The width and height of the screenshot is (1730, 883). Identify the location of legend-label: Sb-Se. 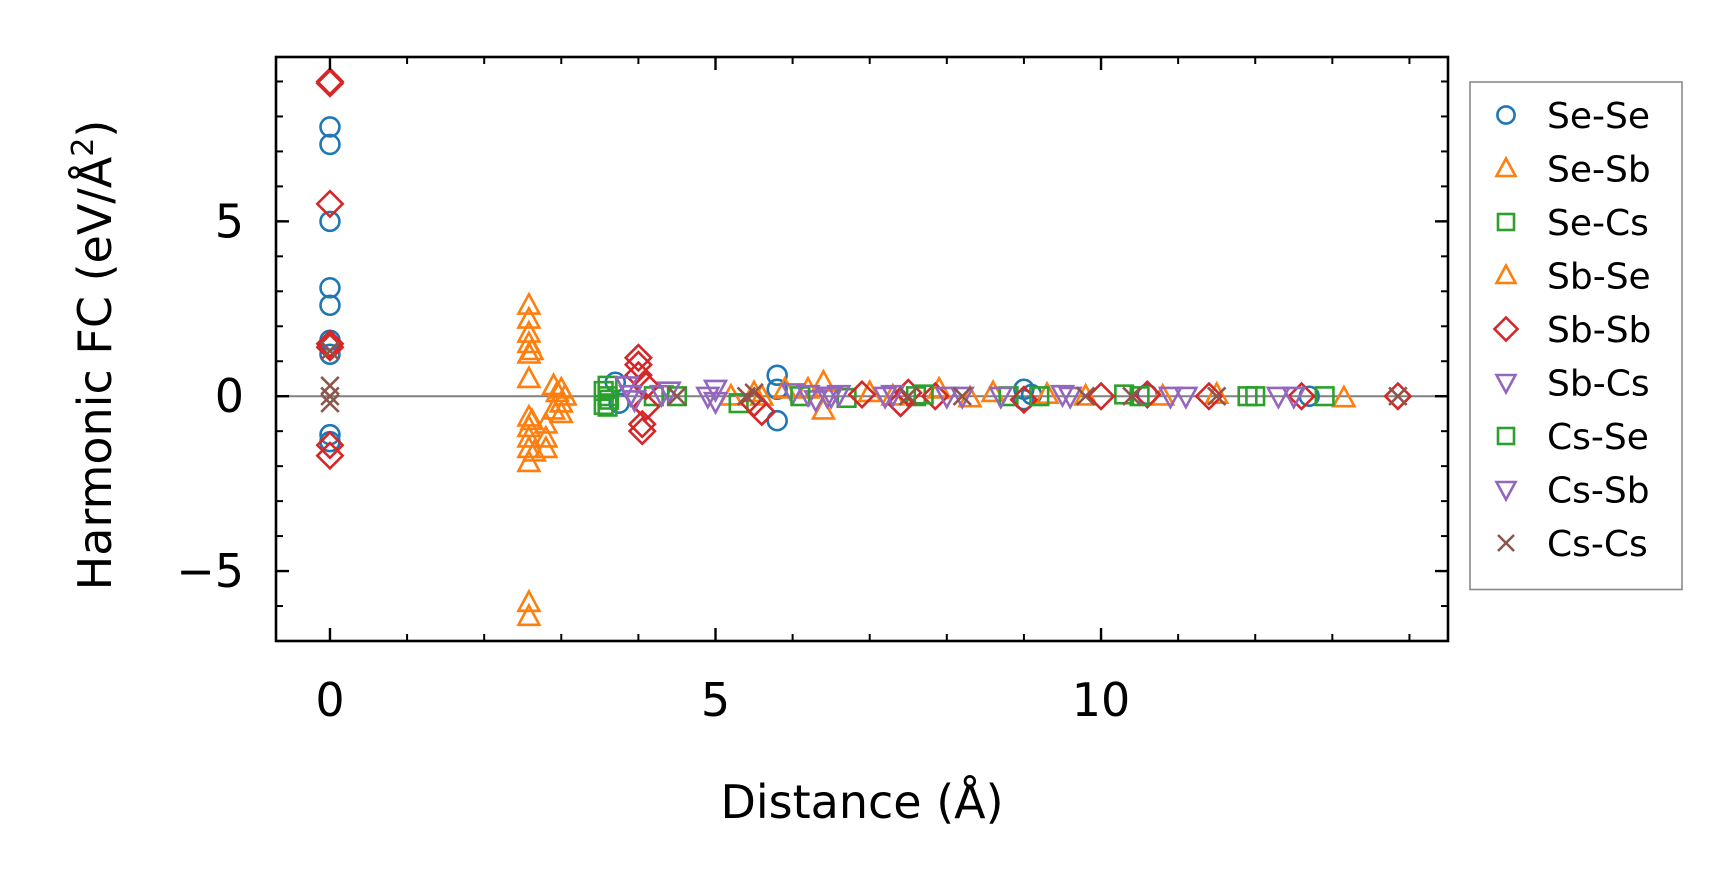
(1599, 277).